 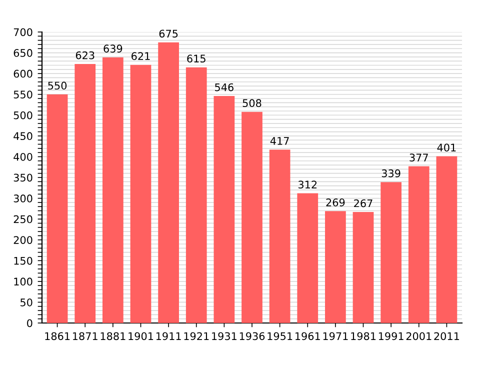 I want to click on y-tick-label: 50, so click(x=26, y=302).